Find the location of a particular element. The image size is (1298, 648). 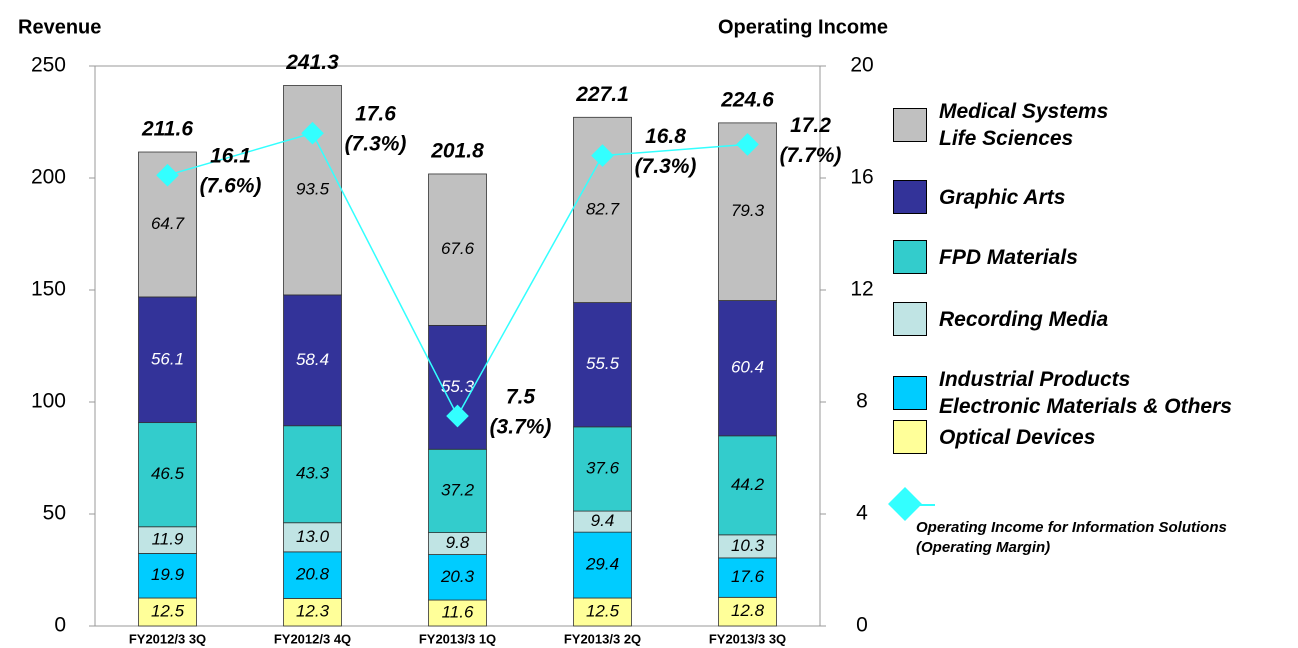

data-label: 56.1 is located at coordinates (167, 358).